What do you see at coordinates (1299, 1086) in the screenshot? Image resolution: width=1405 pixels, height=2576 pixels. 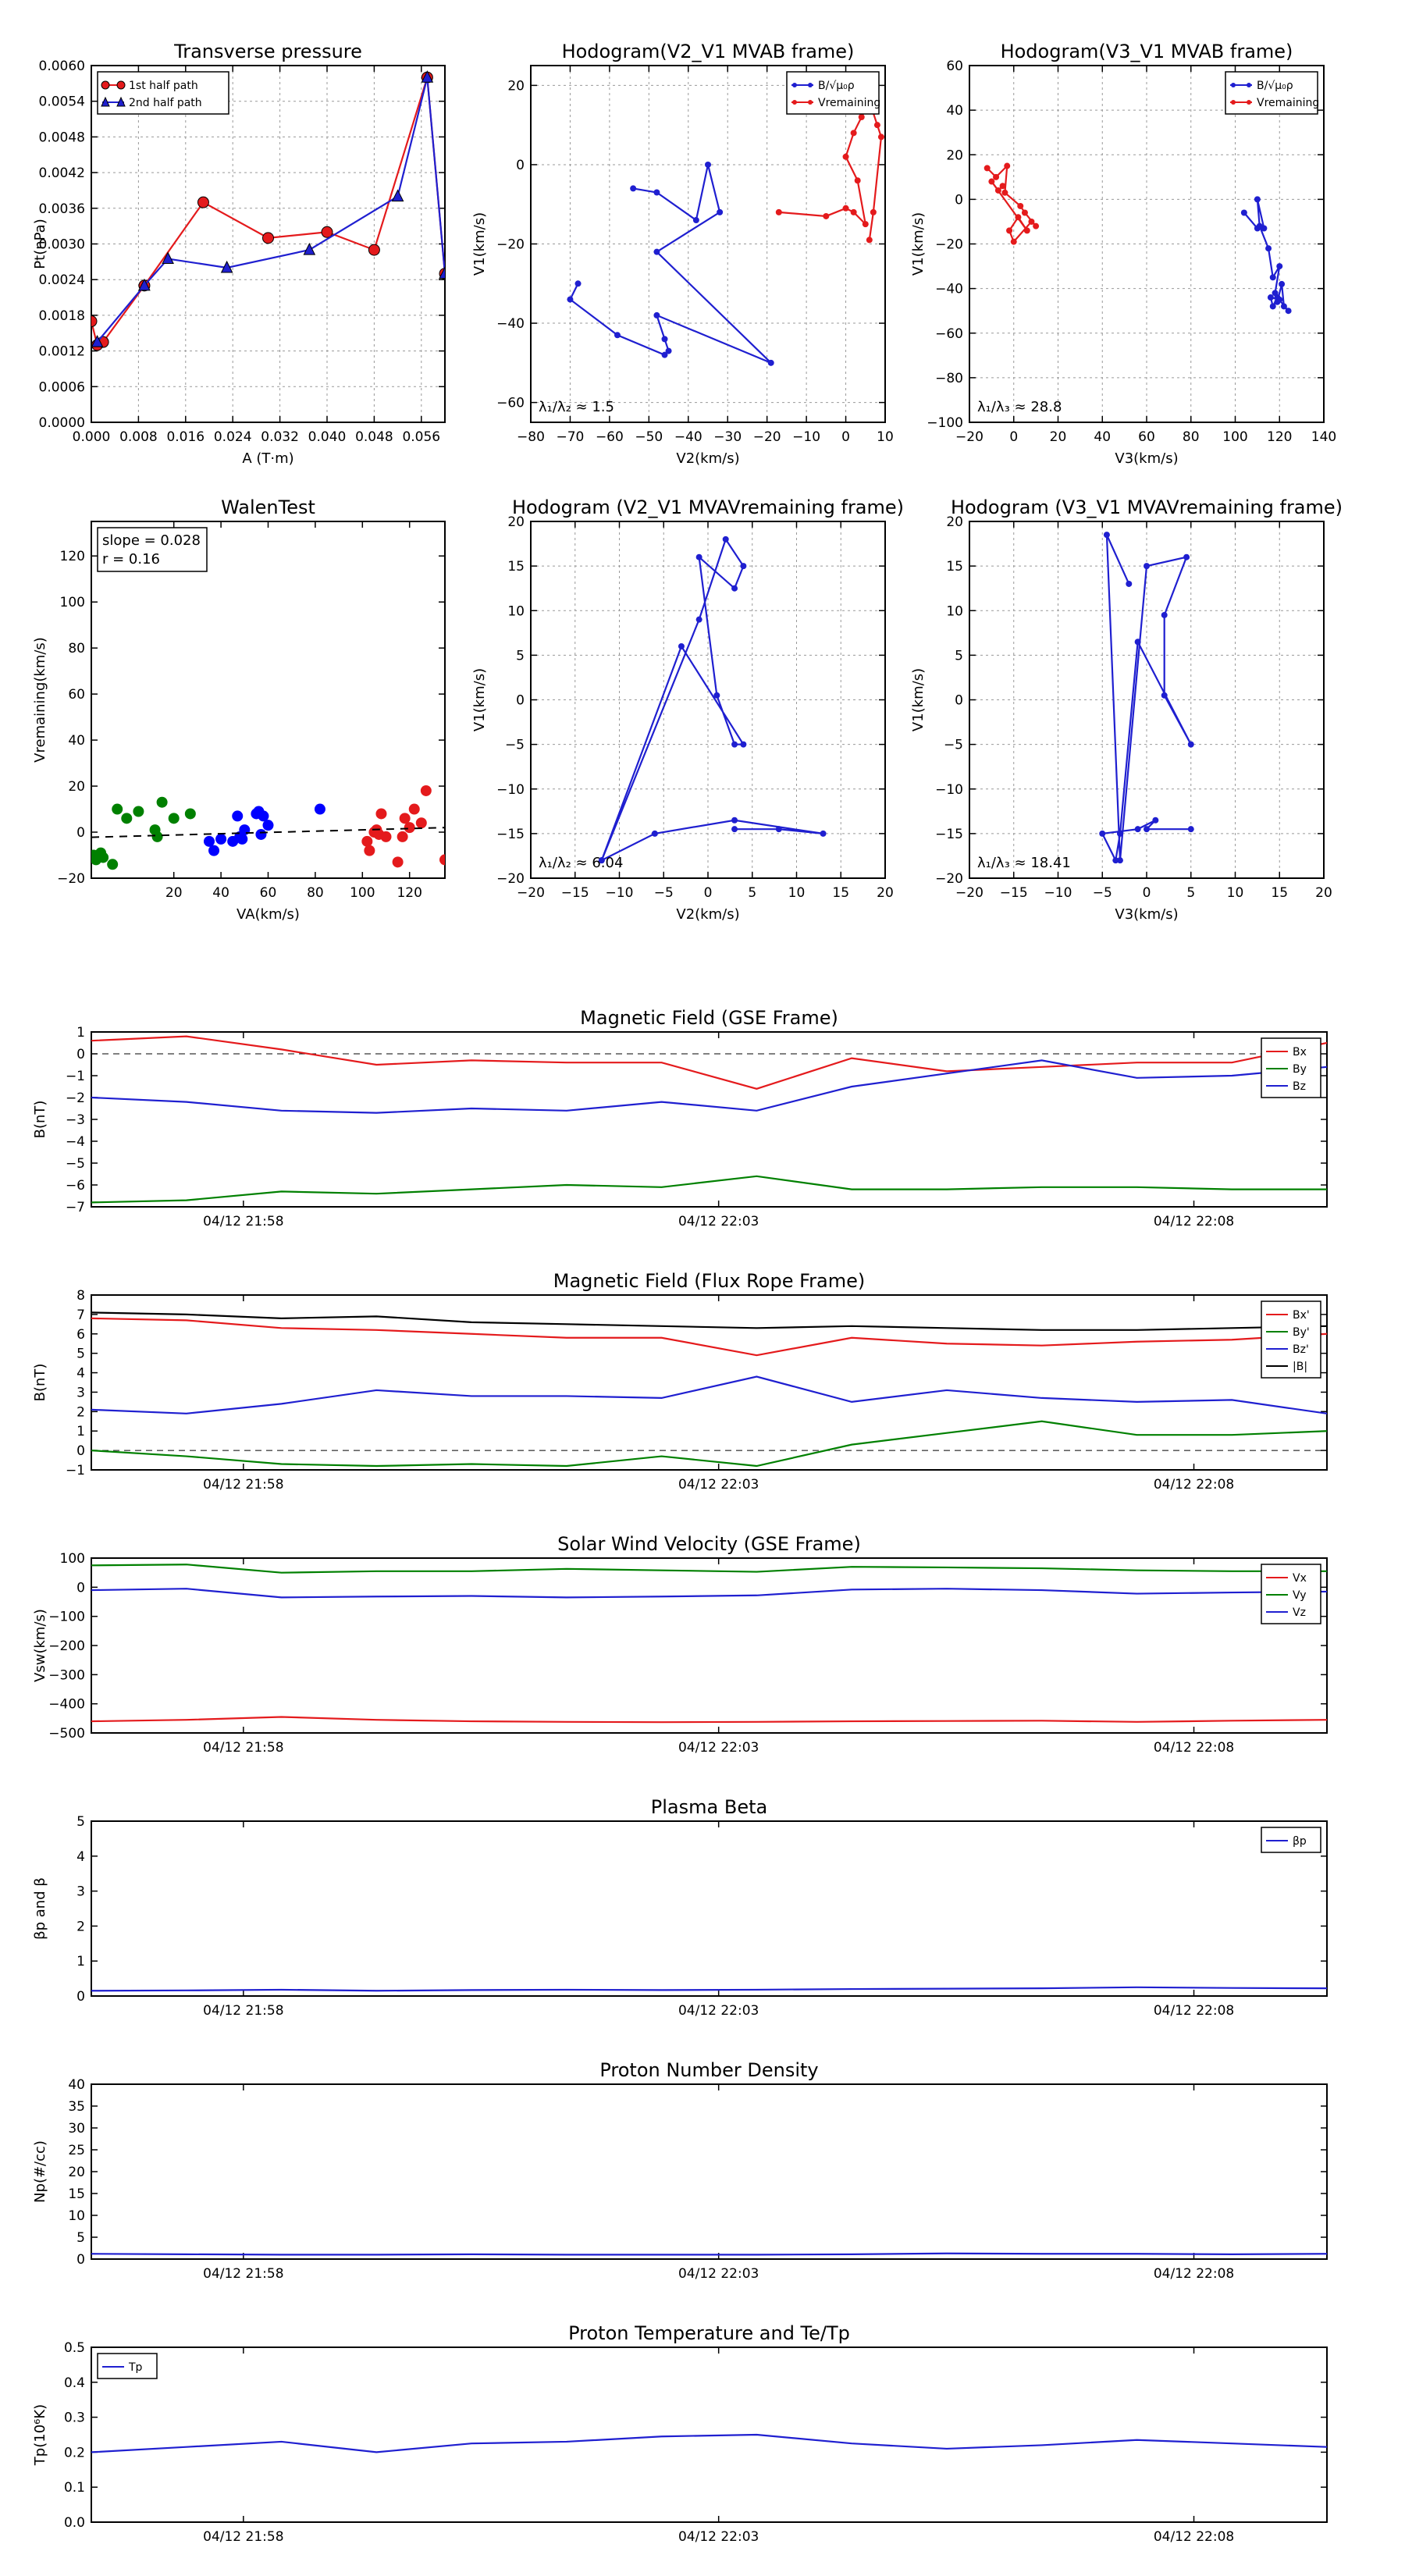 I see `legend-label: Bz` at bounding box center [1299, 1086].